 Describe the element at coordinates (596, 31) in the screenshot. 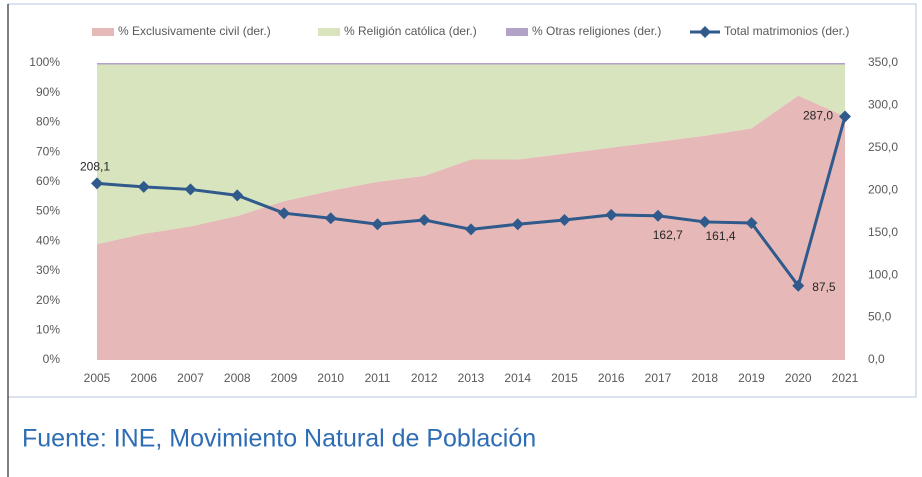

I see `legend-label: % Otras religiones (der.)` at that location.